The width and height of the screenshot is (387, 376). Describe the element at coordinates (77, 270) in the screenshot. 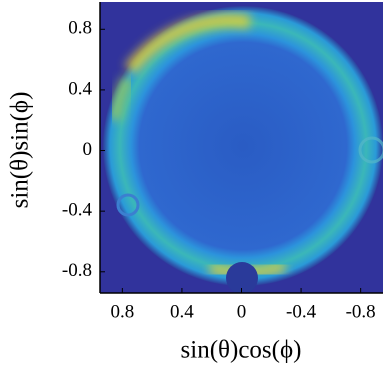

I see `y-tick-label: -0.8` at that location.